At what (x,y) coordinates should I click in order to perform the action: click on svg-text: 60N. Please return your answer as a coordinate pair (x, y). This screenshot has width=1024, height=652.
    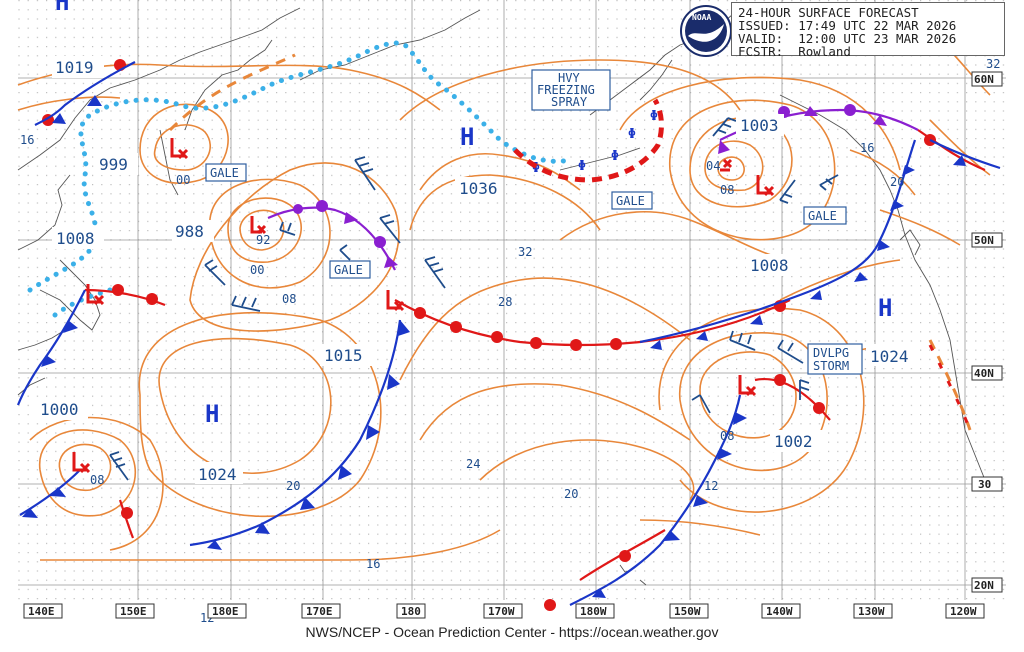
    Looking at the image, I should click on (984, 79).